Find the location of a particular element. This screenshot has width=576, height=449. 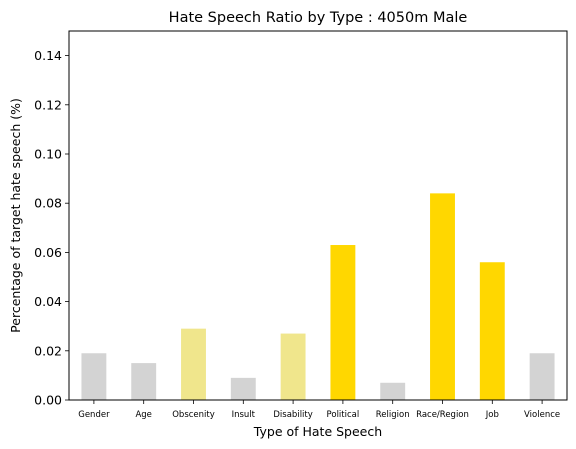

bar-disability is located at coordinates (293, 366).